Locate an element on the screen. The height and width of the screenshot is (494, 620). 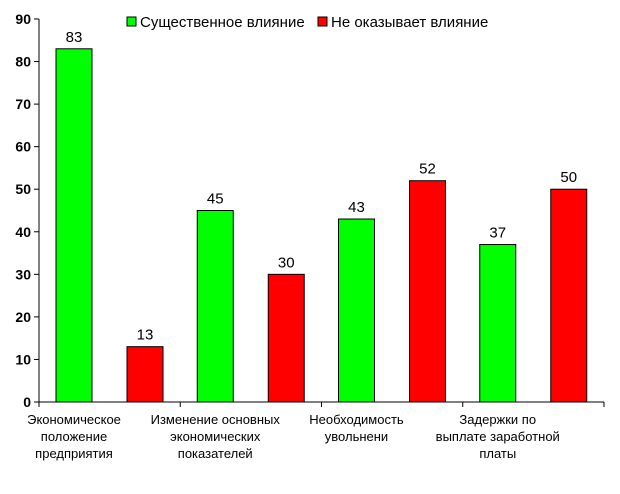
y-tick-label: 70 is located at coordinates (23, 104).